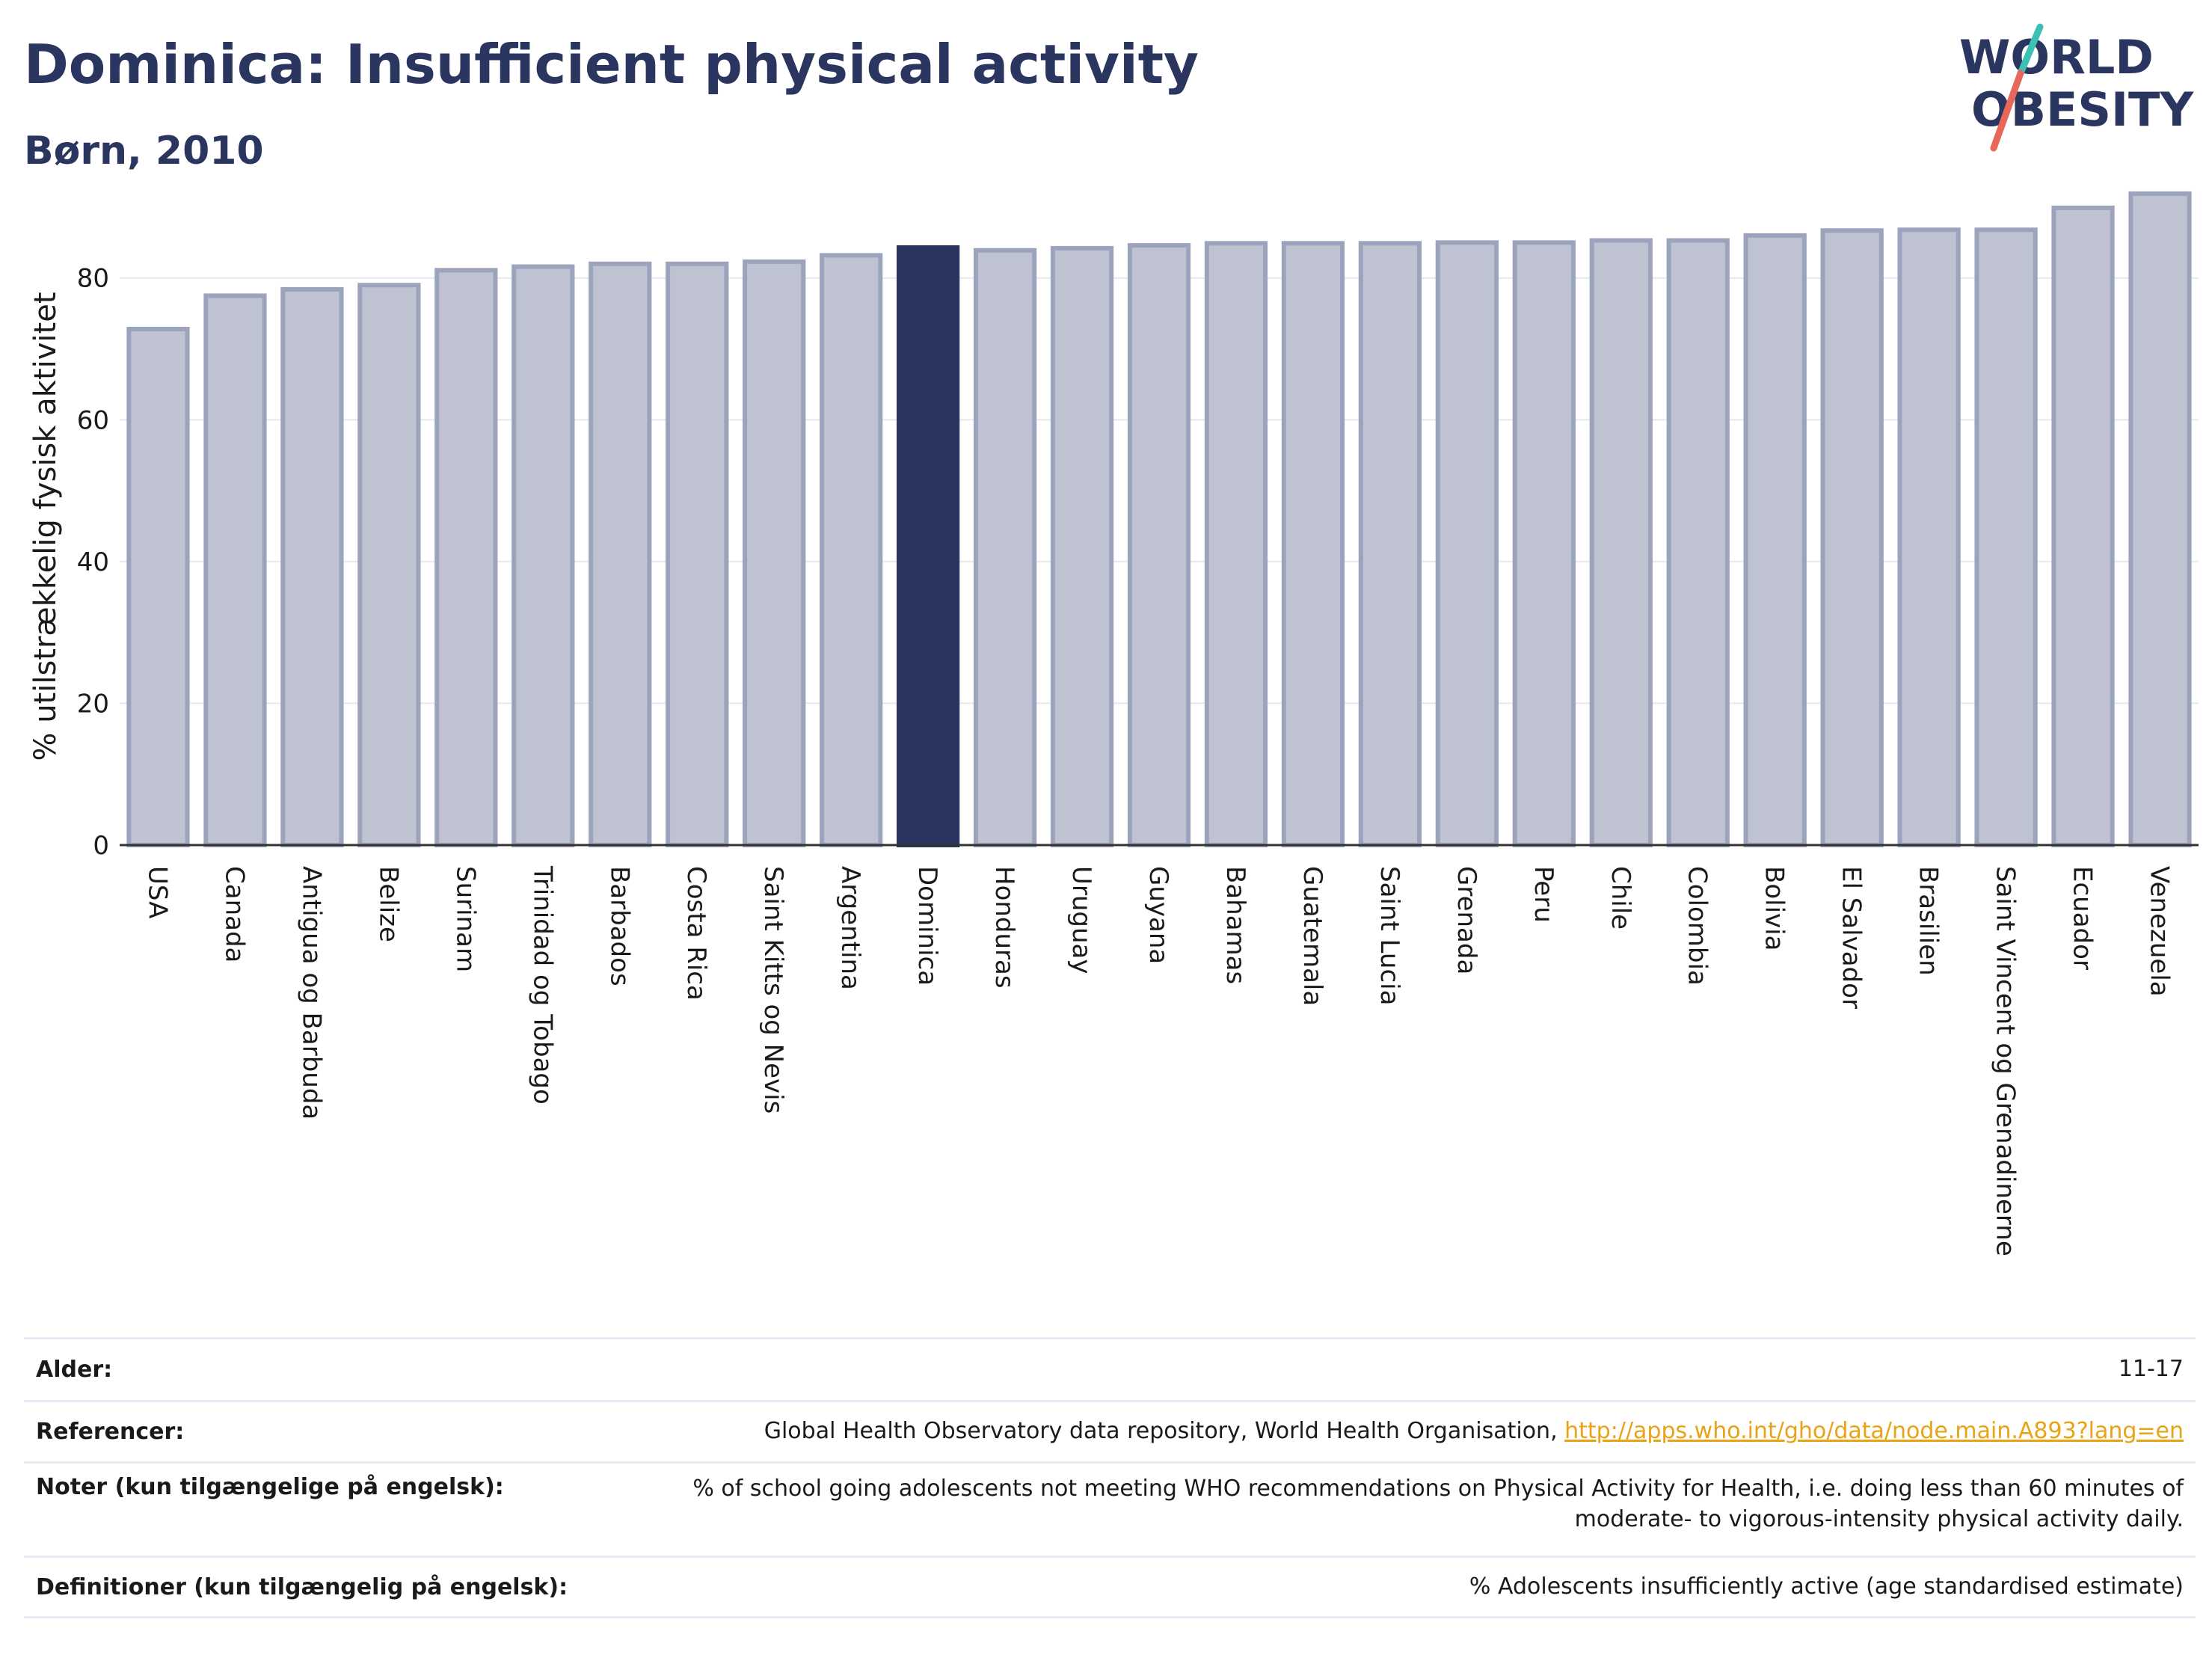 The height and width of the screenshot is (1655, 2212). What do you see at coordinates (696, 933) in the screenshot?
I see `x-tick-label: Costa Rica` at bounding box center [696, 933].